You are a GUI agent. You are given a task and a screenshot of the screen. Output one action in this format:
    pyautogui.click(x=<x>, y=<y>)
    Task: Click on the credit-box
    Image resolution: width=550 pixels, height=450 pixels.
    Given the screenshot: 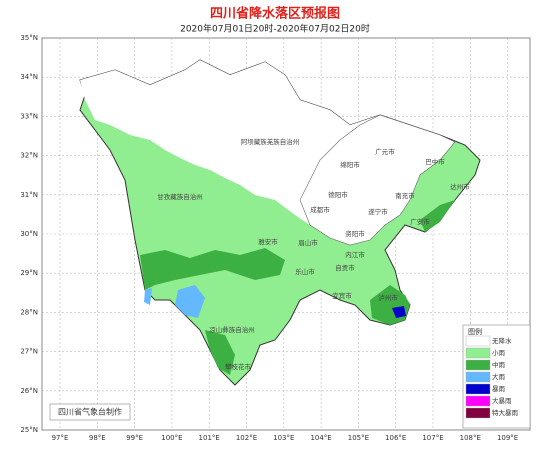 What is the action you would take?
    pyautogui.click(x=90, y=412)
    